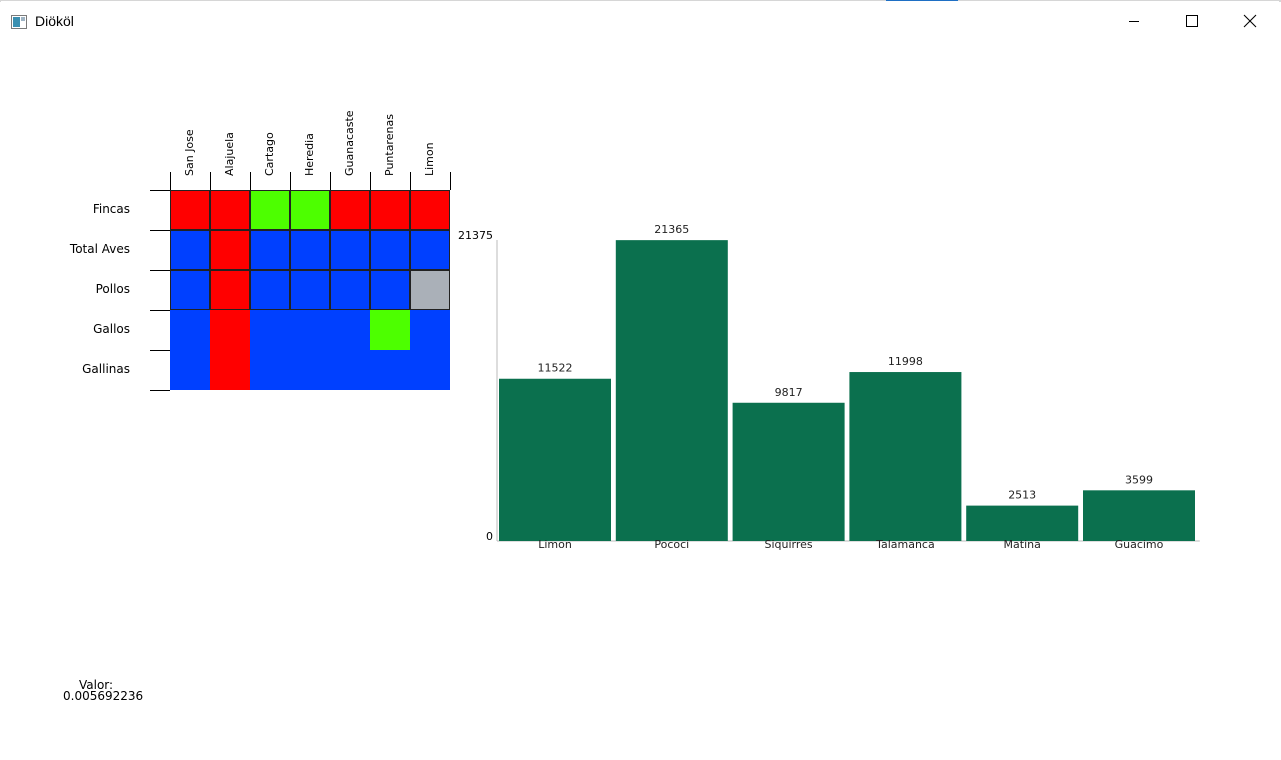 This screenshot has height=760, width=1281. Describe the element at coordinates (671, 229) in the screenshot. I see `bar-value-label: 21365` at that location.